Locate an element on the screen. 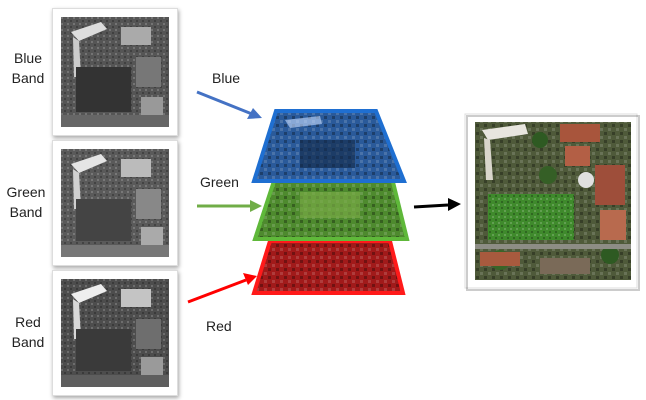 The image size is (646, 400). green-arrow-label: Green is located at coordinates (219, 182).